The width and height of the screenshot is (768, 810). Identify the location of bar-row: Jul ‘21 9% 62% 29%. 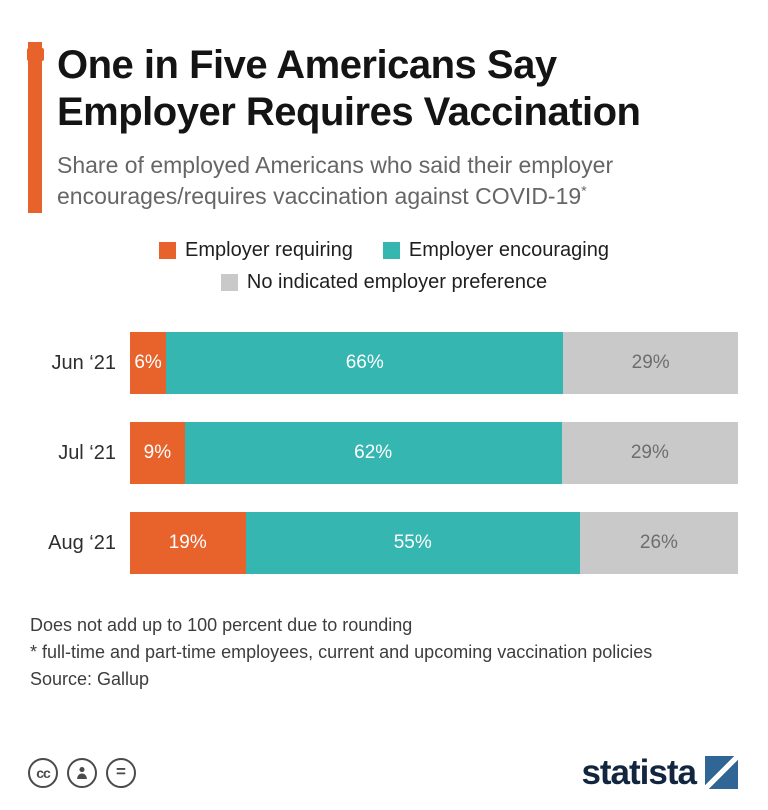
(384, 453).